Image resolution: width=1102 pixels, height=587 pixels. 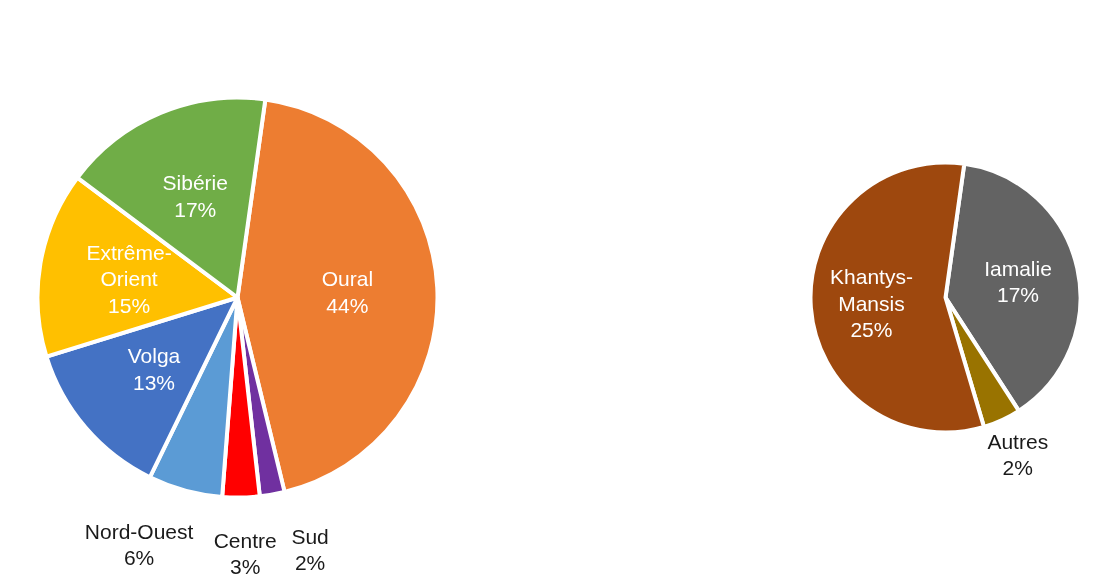 What do you see at coordinates (129, 265) in the screenshot?
I see `slice-label: Extrême-Orient` at bounding box center [129, 265].